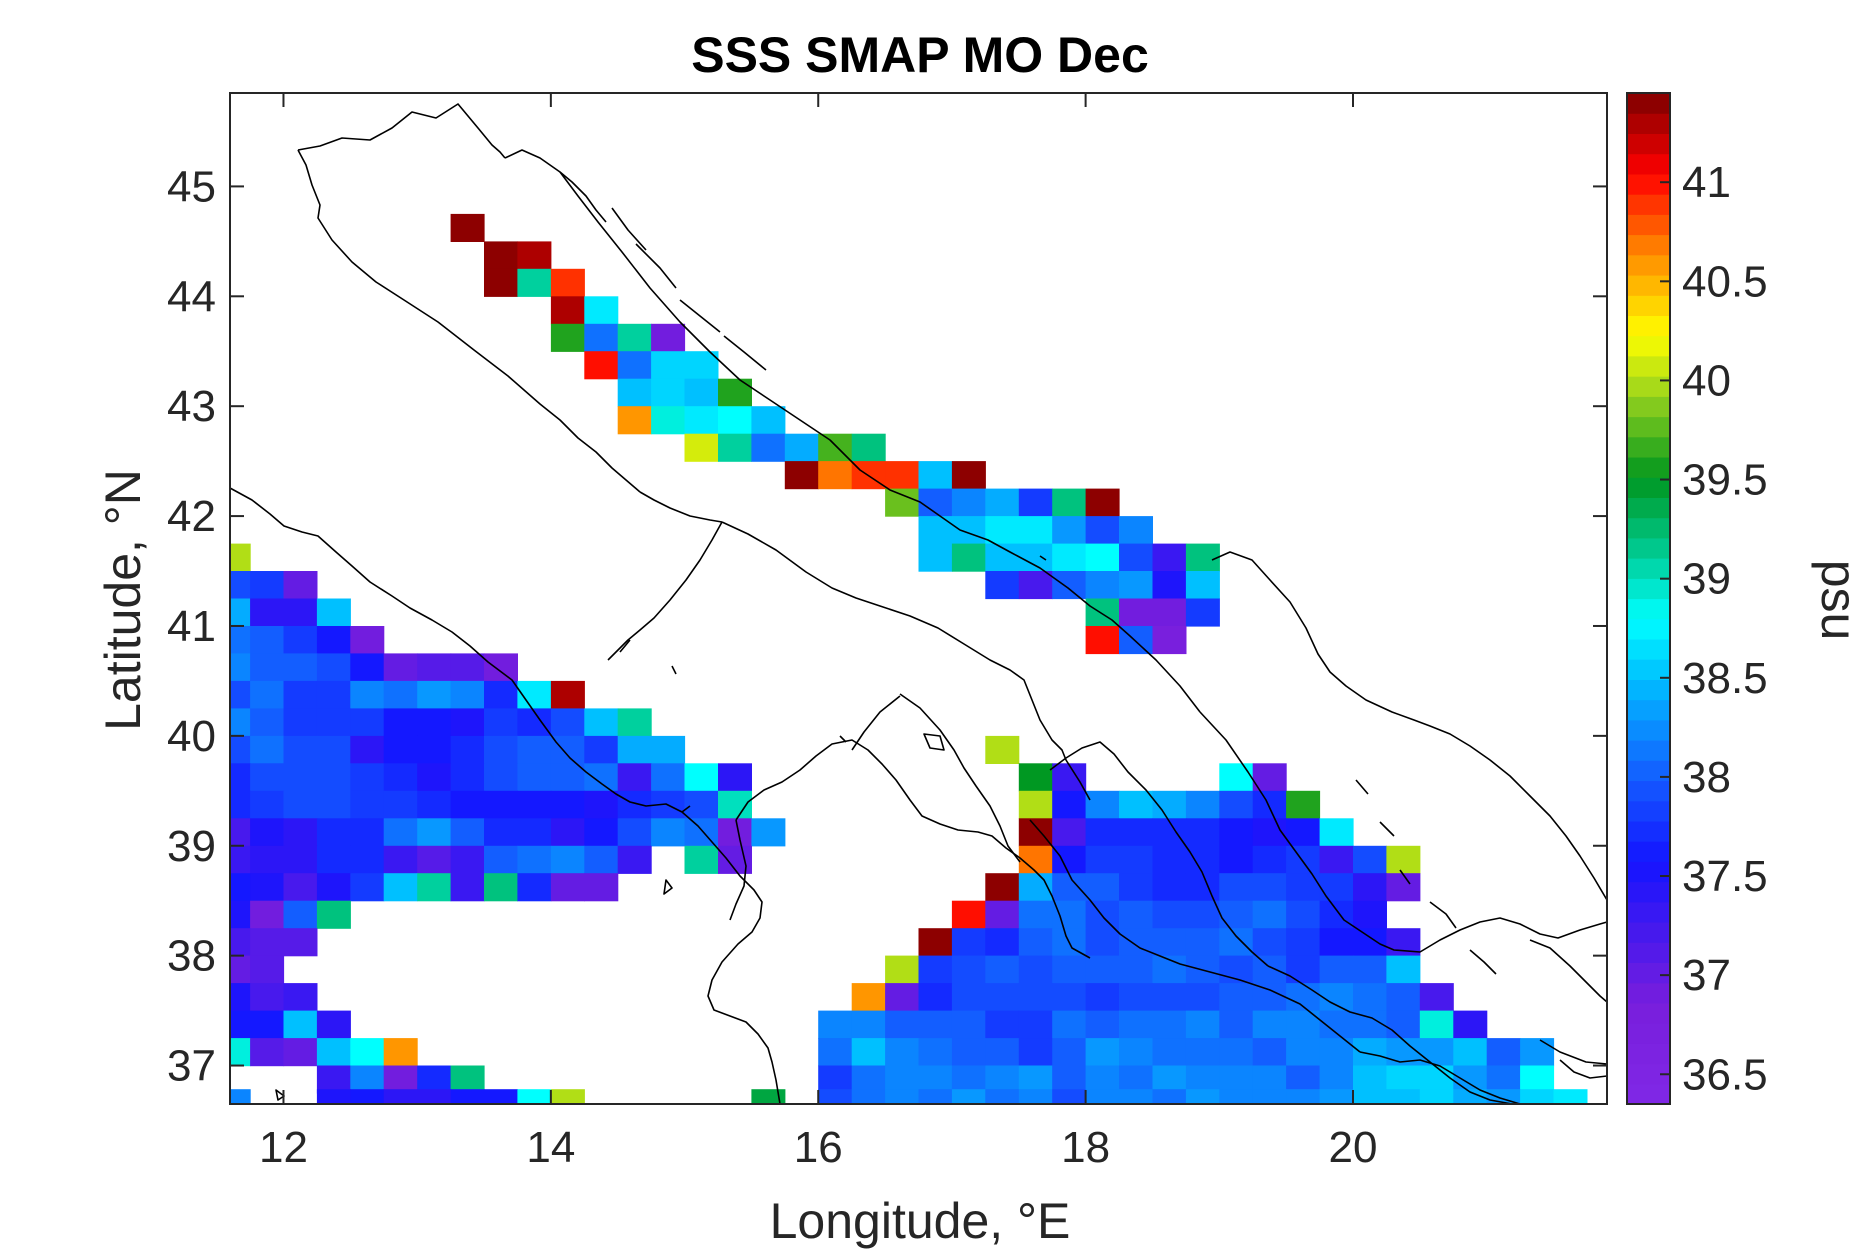 The image size is (1875, 1250). Describe the element at coordinates (1725, 1074) in the screenshot. I see `colorbar-tick-label: 36.5` at that location.